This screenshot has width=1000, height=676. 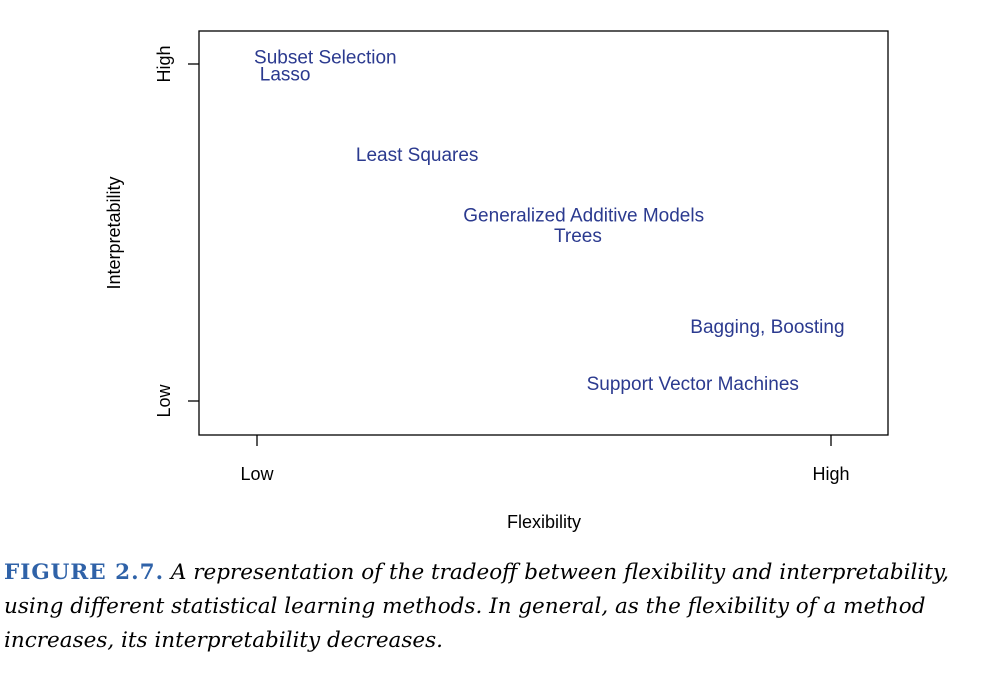 What do you see at coordinates (285, 74) in the screenshot?
I see `point-label: Lasso` at bounding box center [285, 74].